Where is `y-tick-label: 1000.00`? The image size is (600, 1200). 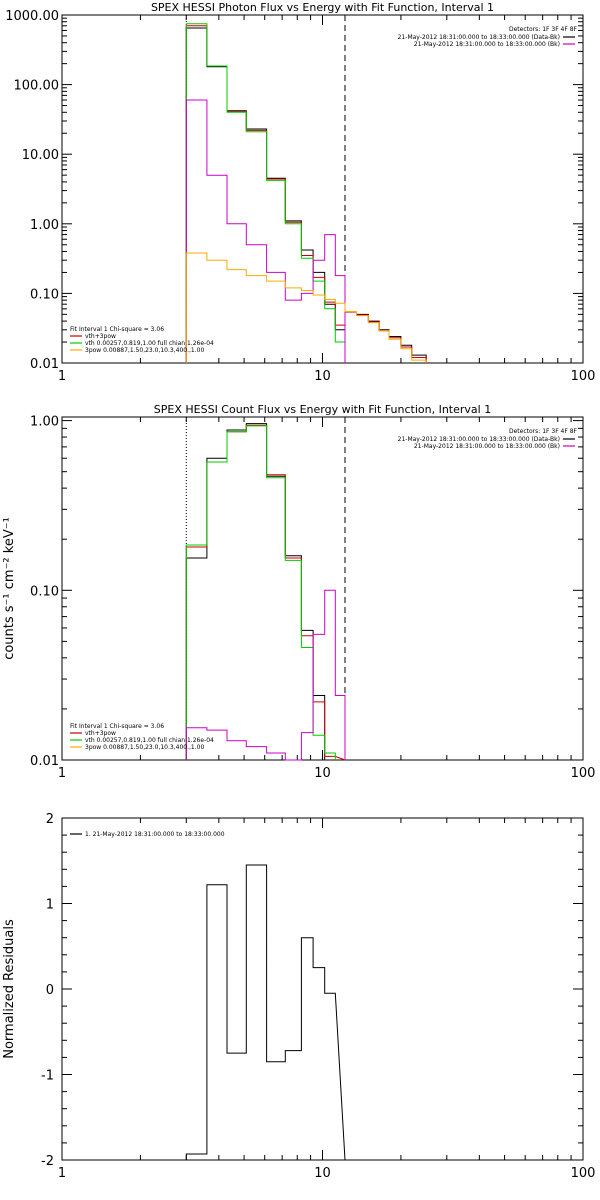
y-tick-label: 1000.00 is located at coordinates (32, 16).